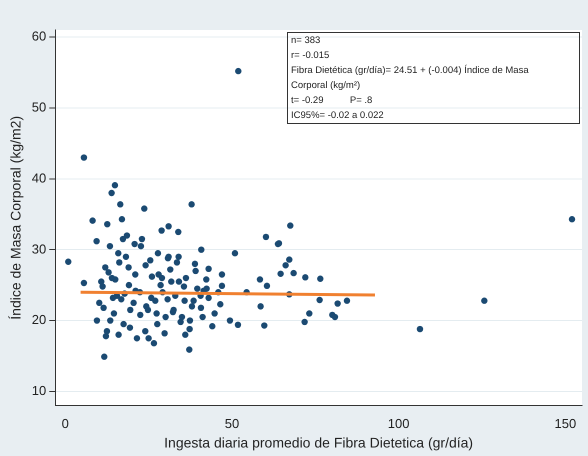  I want to click on x-axis-title: Ingesta diaria promedio de Fibra Dietetica (gr/día), so click(319, 442).